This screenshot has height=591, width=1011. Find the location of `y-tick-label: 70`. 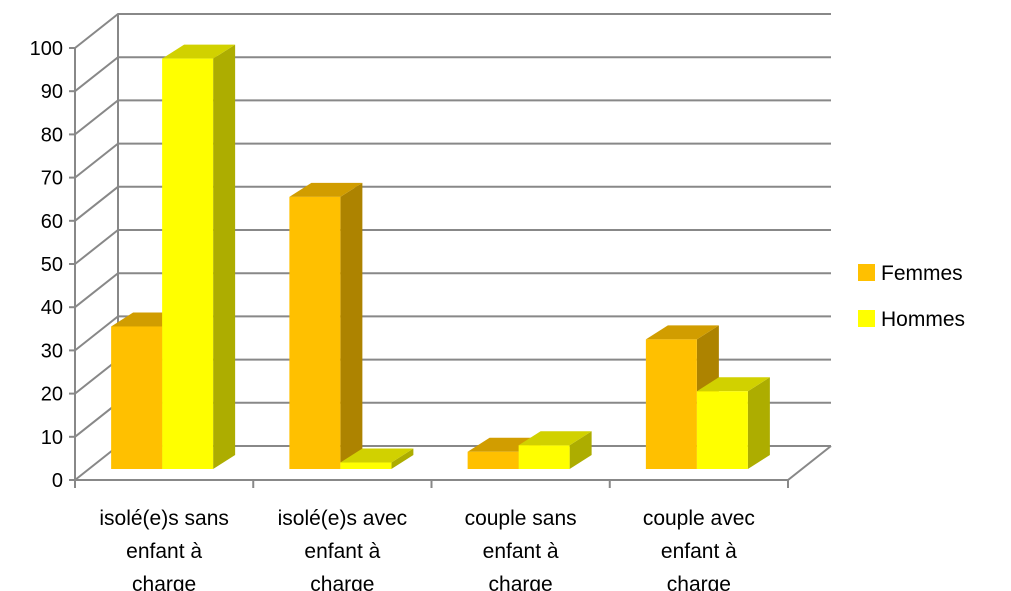

y-tick-label: 70 is located at coordinates (52, 179).